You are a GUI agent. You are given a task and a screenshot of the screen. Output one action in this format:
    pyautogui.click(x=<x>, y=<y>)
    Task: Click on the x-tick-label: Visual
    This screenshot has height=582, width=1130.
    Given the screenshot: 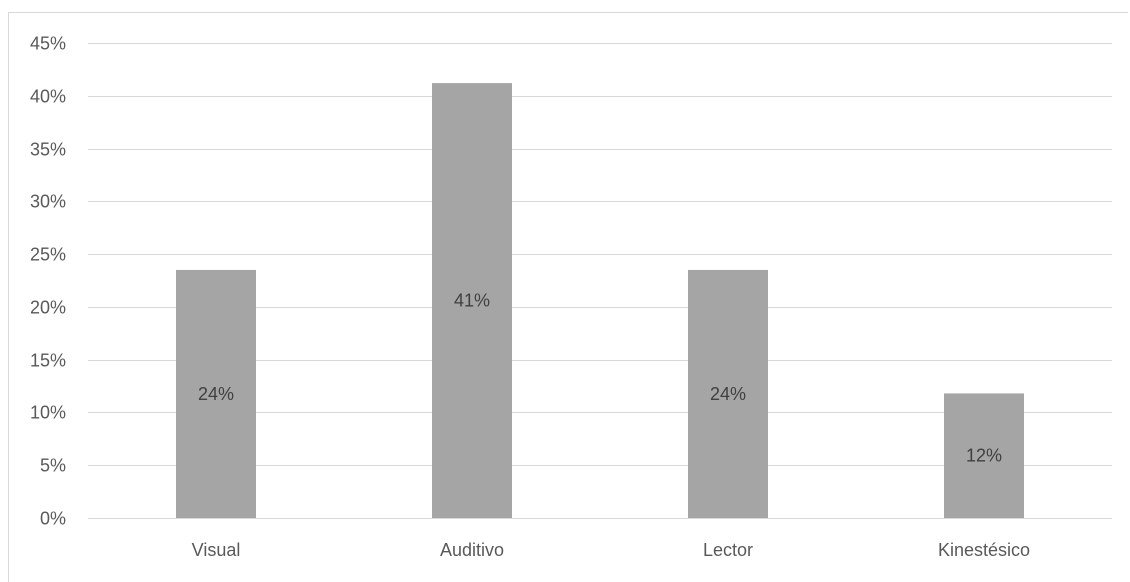 What is the action you would take?
    pyautogui.click(x=216, y=550)
    